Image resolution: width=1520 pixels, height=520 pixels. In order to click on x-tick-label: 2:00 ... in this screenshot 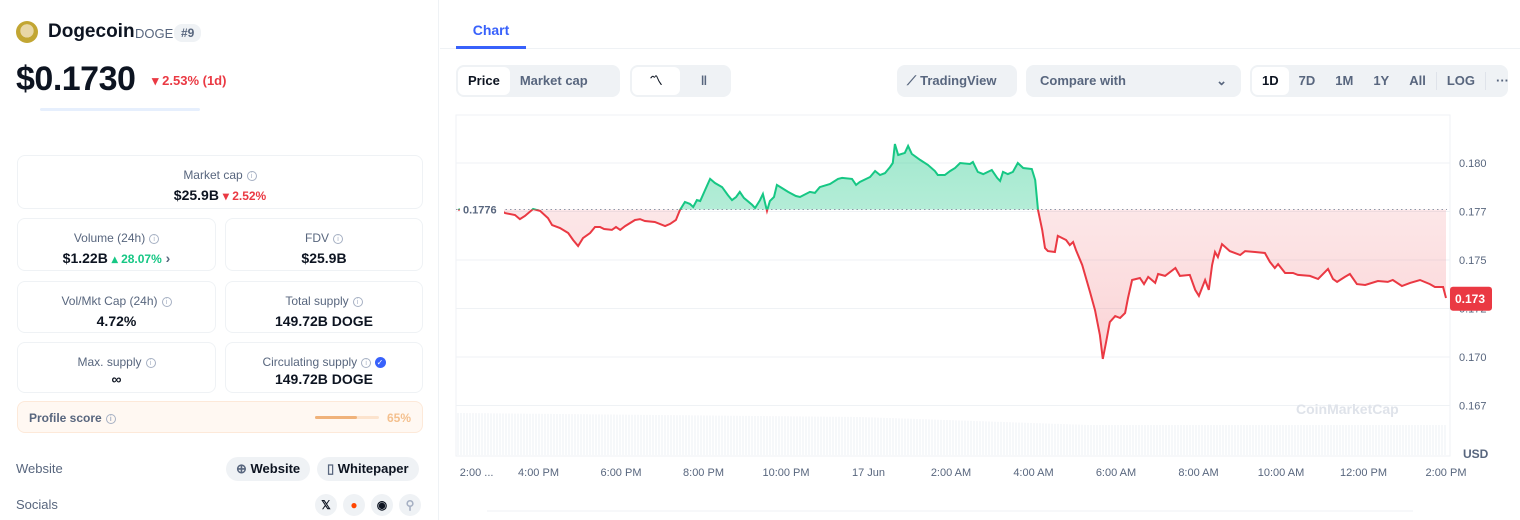, I will do `click(477, 473)`.